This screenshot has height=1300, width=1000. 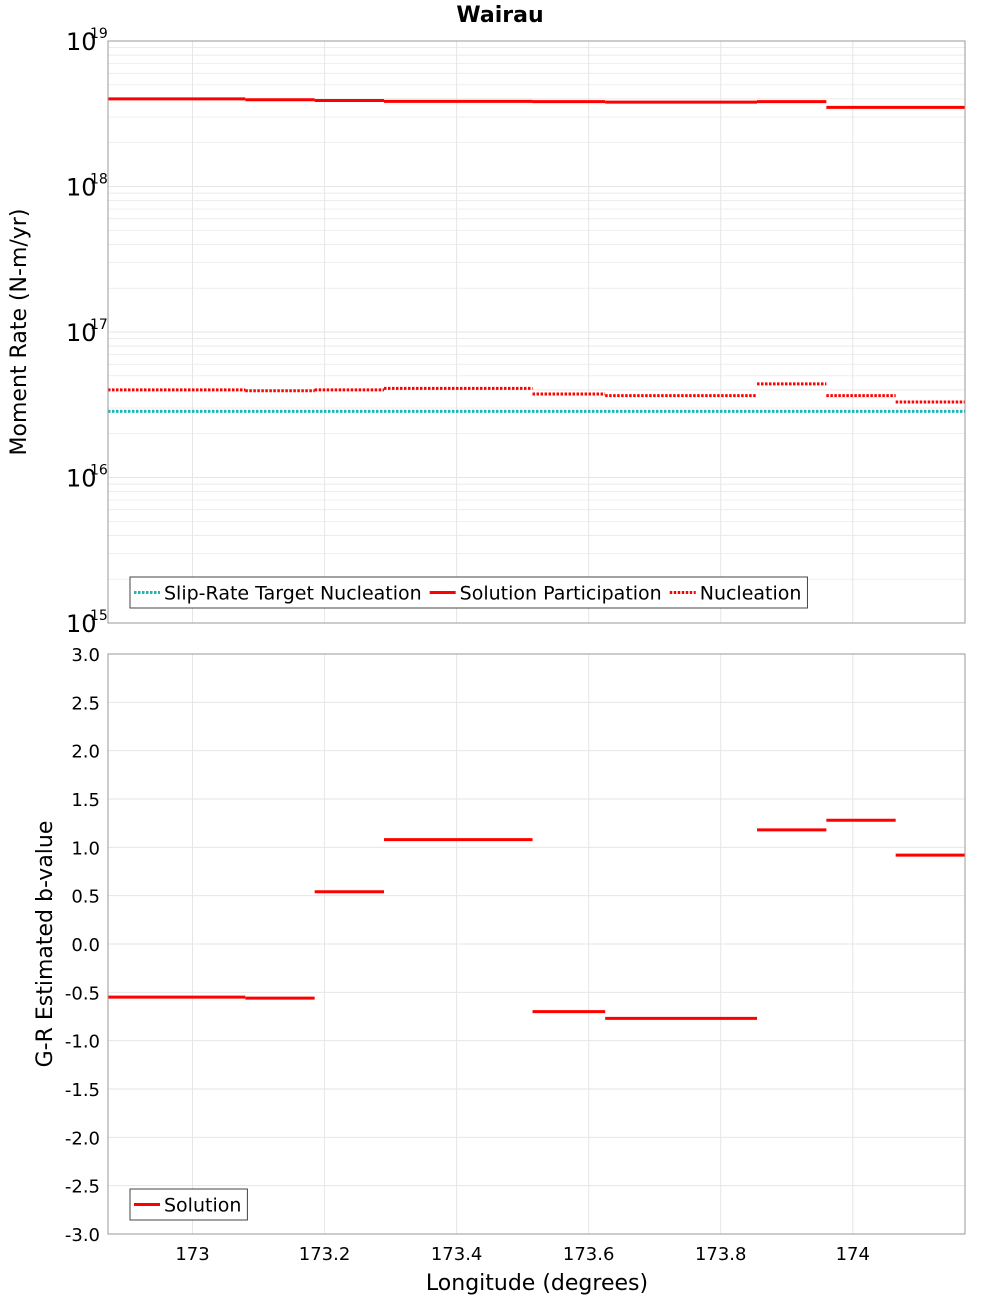 I want to click on moment-rate-legend-label-nucleation: Nucleation, so click(x=751, y=594).